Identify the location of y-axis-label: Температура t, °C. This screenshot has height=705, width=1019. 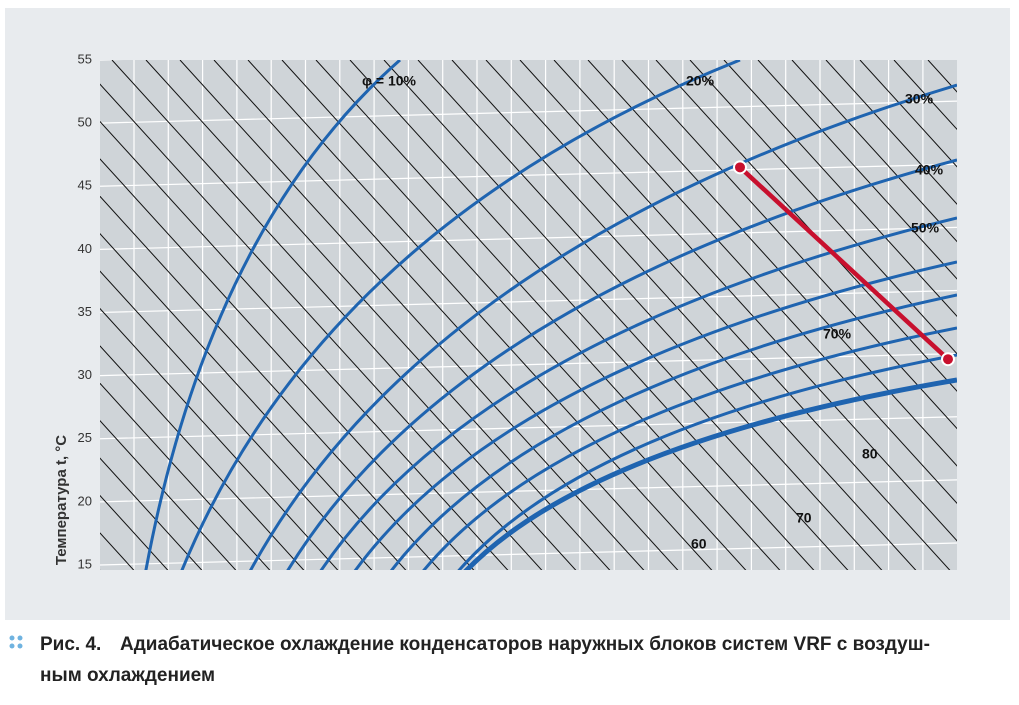
(61, 500).